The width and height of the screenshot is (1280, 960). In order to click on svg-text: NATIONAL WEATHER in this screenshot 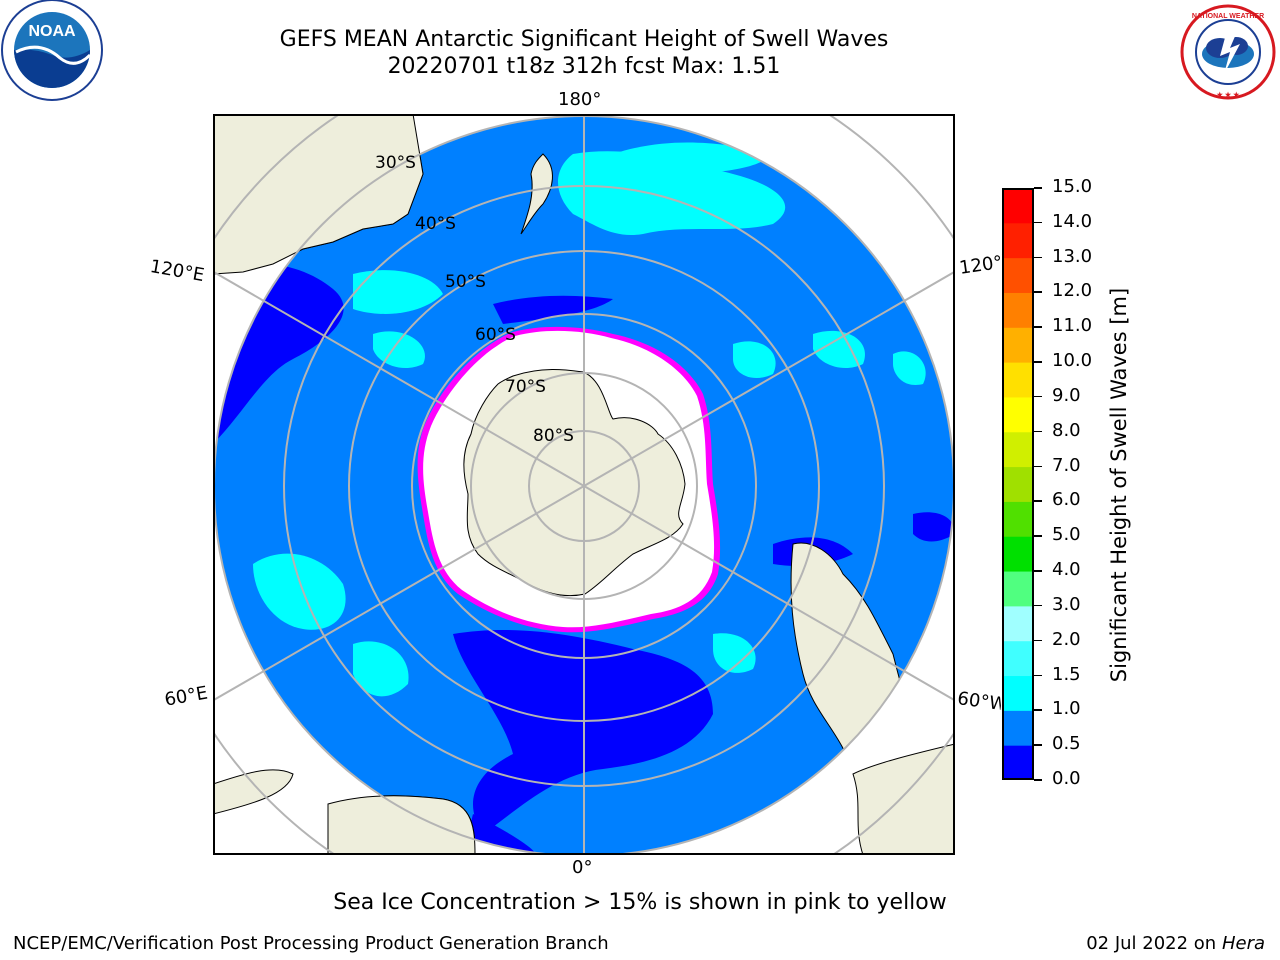, I will do `click(1228, 16)`.